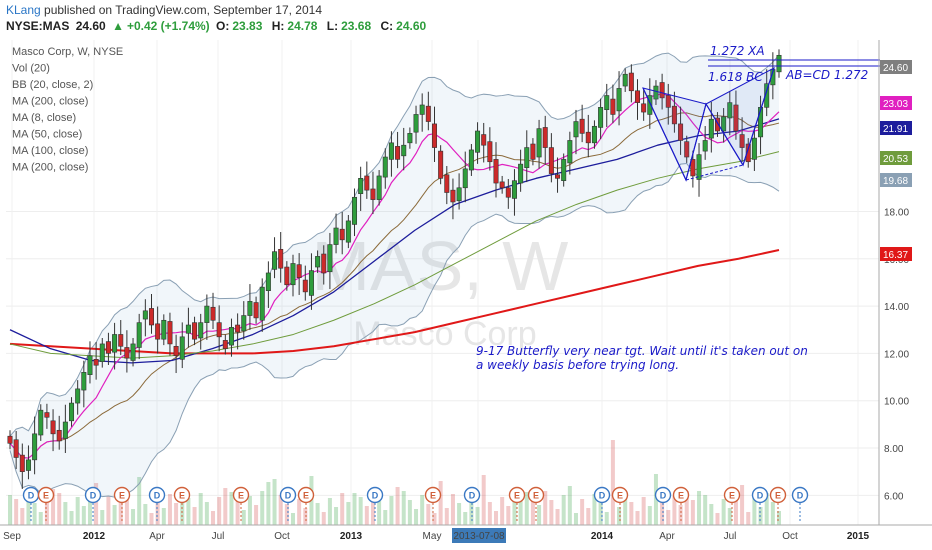  What do you see at coordinates (182, 496) in the screenshot?
I see `svg-text: E` at bounding box center [182, 496].